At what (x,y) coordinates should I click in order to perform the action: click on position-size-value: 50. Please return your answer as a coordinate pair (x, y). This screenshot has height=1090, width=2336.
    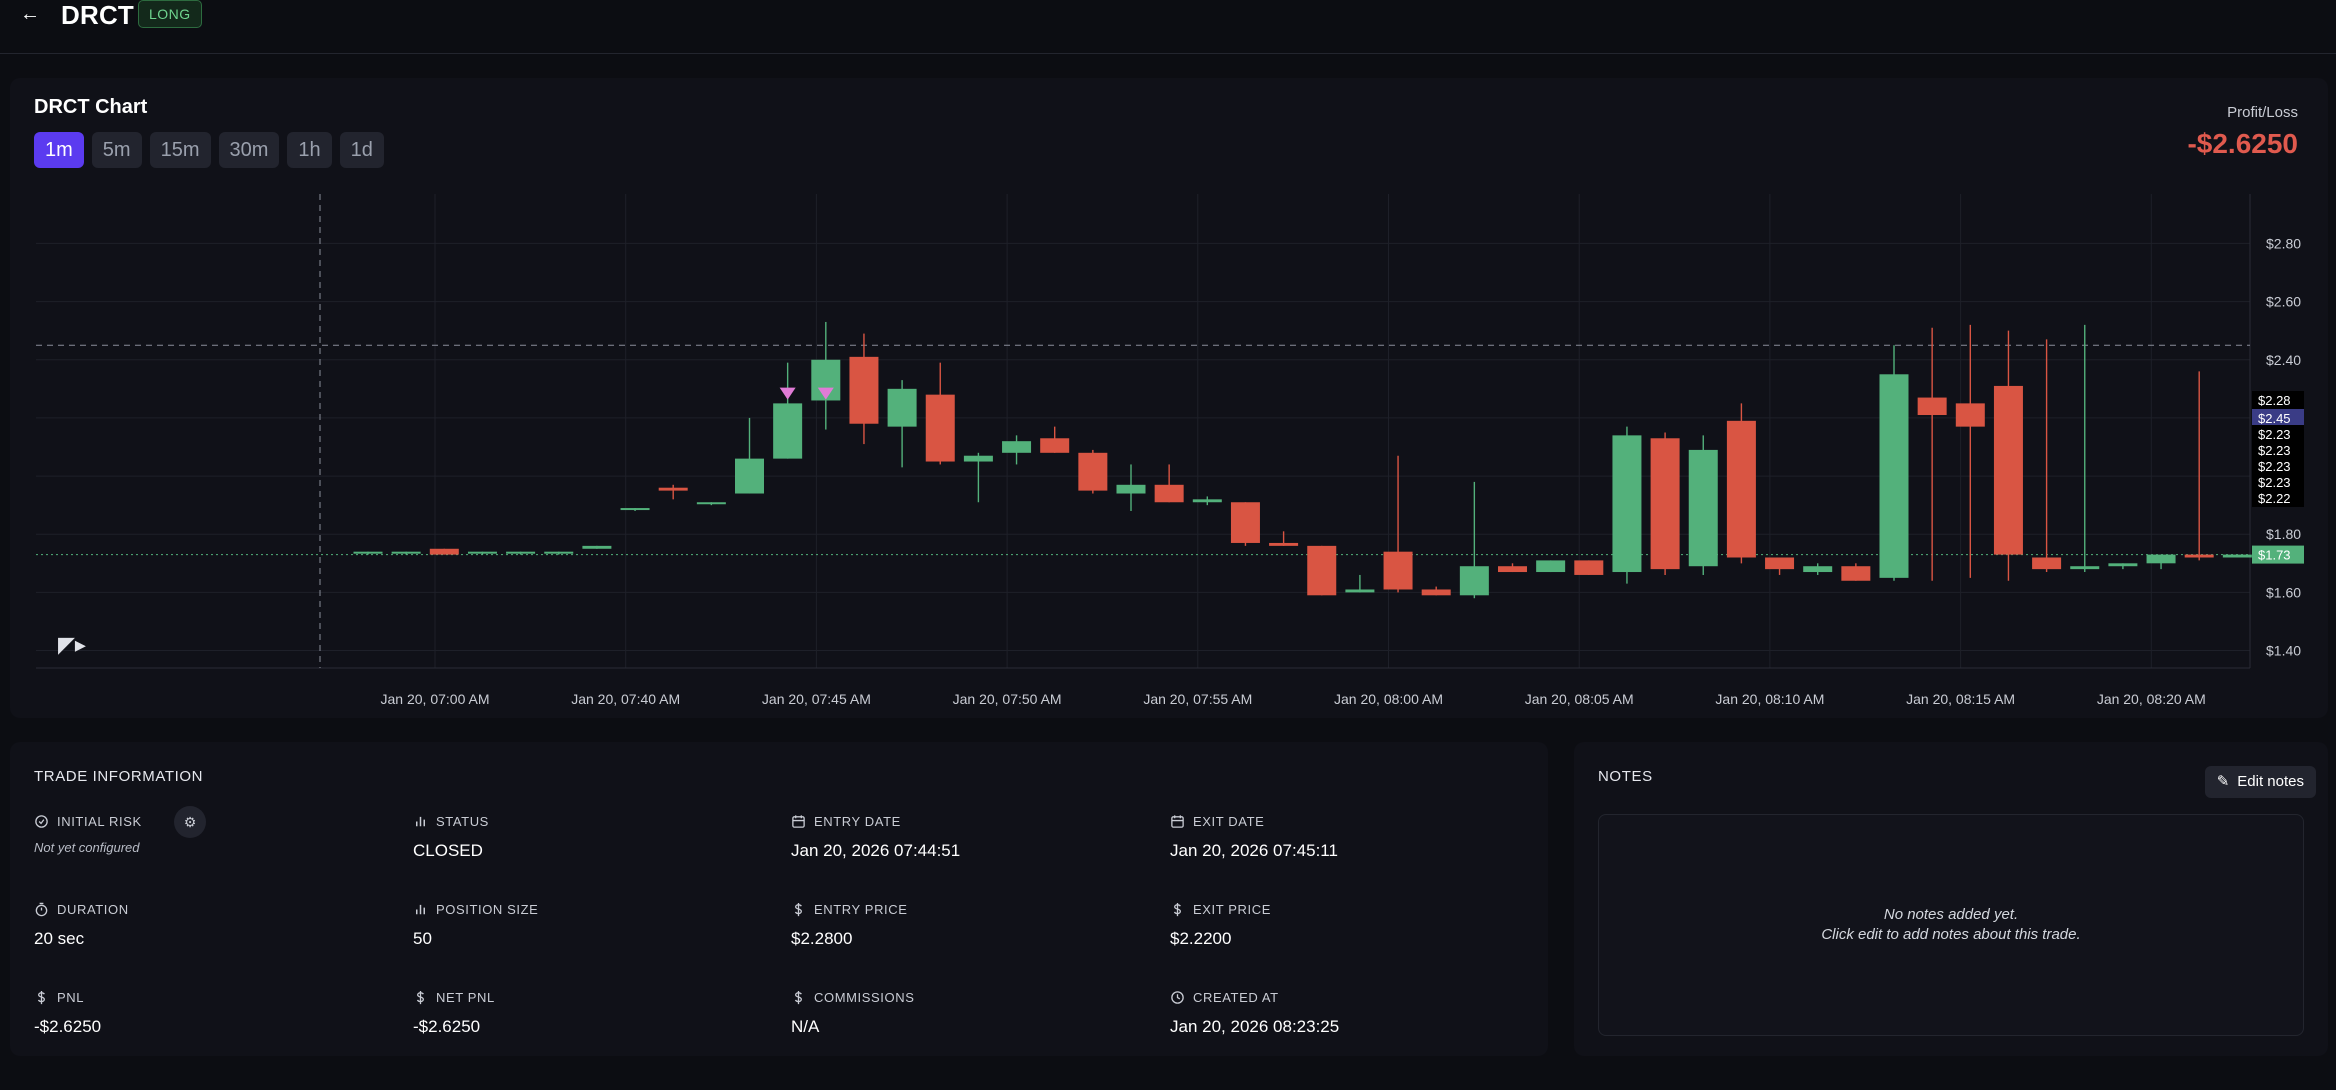
    Looking at the image, I should click on (422, 938).